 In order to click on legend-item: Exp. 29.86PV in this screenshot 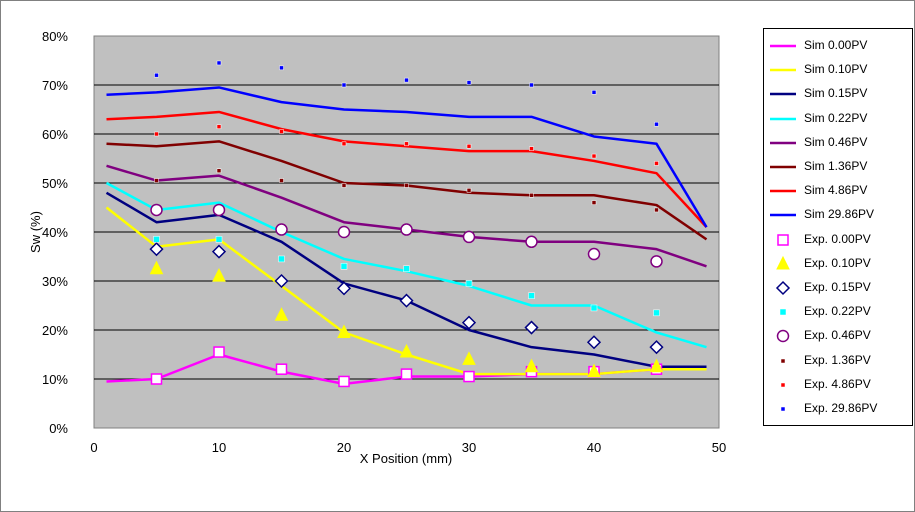, I will do `click(839, 409)`.